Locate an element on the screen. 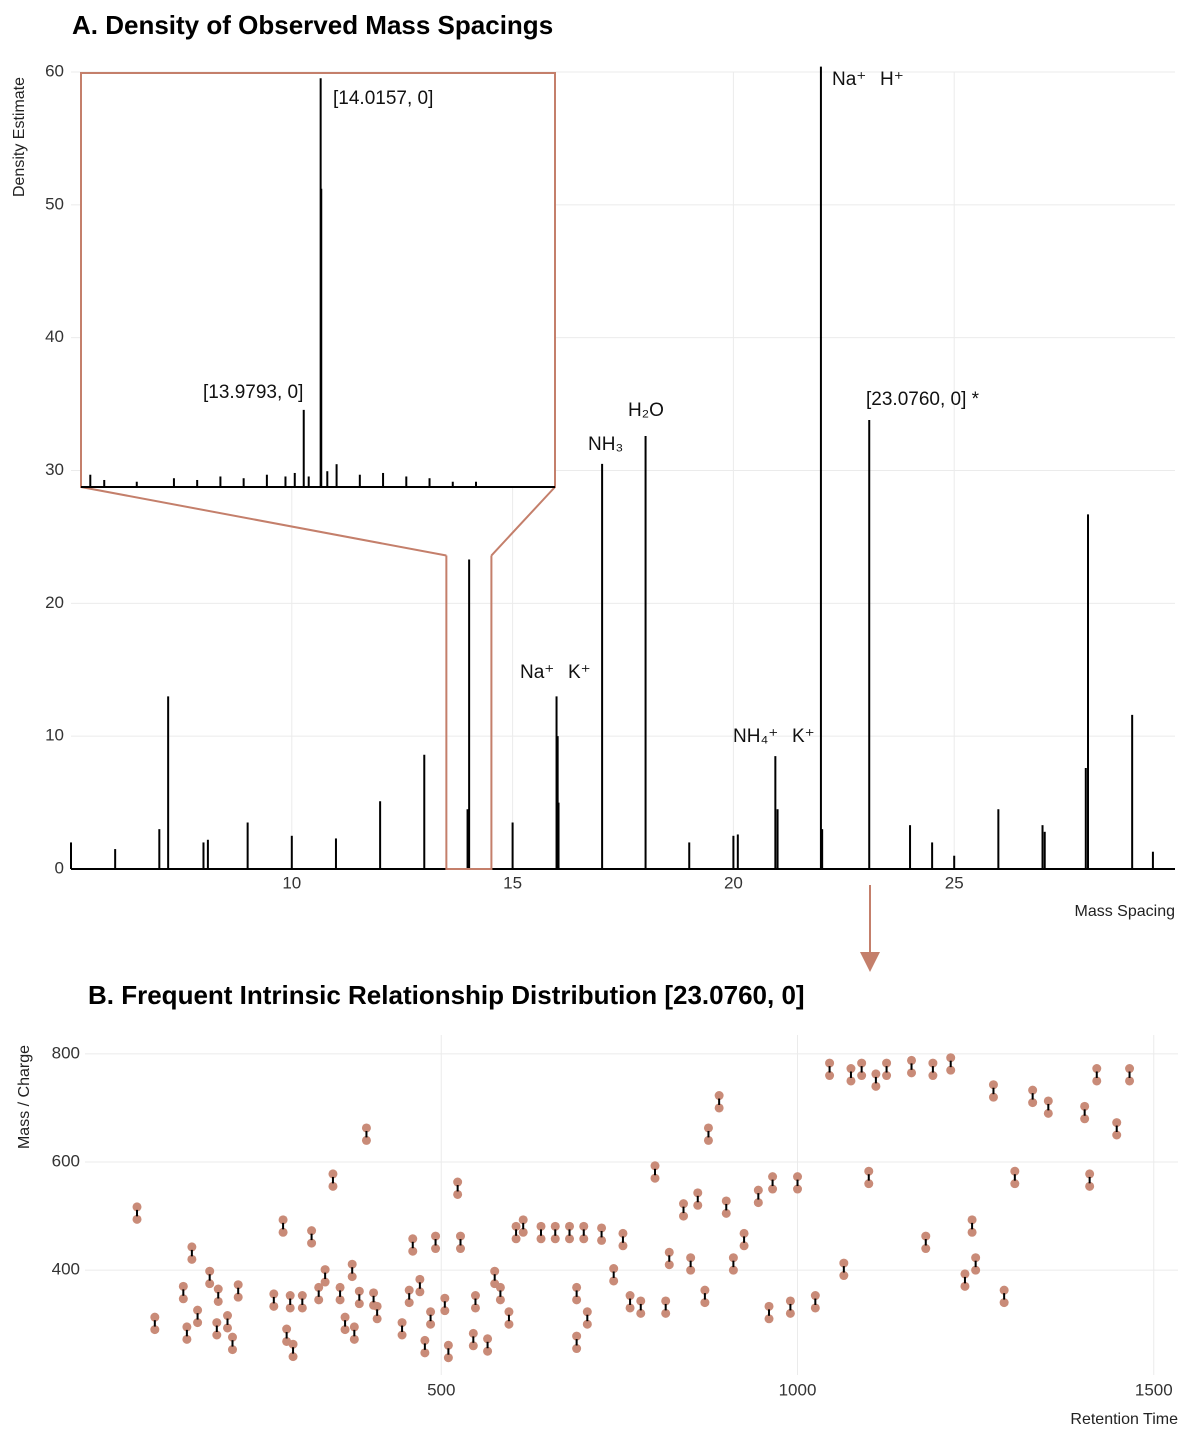  annotation: H⁺ is located at coordinates (892, 79).